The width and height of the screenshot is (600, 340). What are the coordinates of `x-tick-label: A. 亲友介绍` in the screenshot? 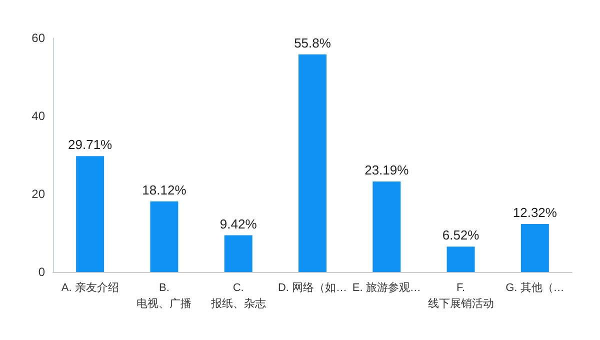 It's located at (90, 287).